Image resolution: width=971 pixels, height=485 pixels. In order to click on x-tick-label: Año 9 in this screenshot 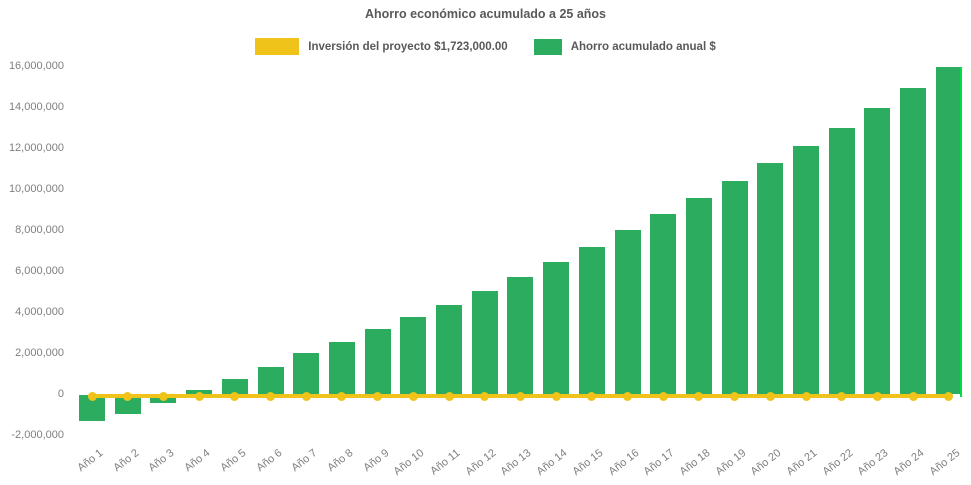, I will do `click(375, 461)`.